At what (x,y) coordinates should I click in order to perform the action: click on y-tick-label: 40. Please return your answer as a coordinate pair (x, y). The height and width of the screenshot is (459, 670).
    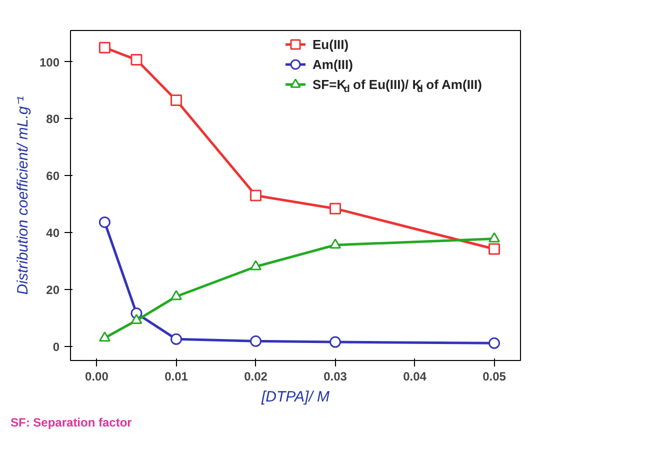
    Looking at the image, I should click on (53, 233).